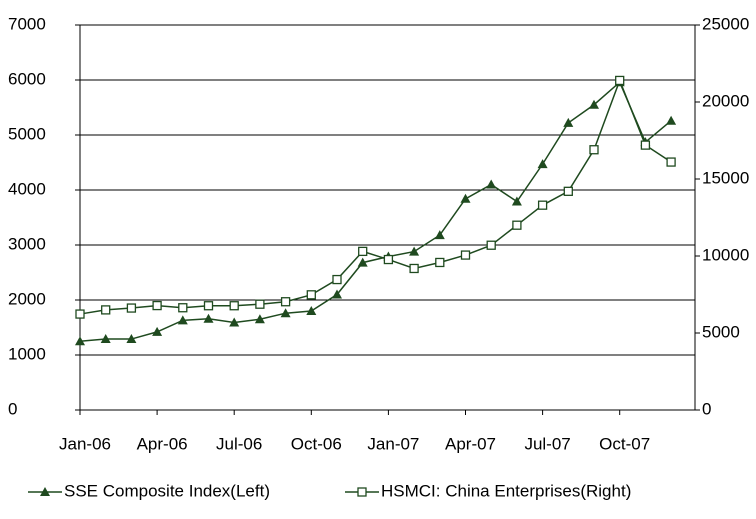 This screenshot has width=756, height=519. Describe the element at coordinates (506, 490) in the screenshot. I see `legend-label: HSMCI: China Enterprises(Right)` at that location.